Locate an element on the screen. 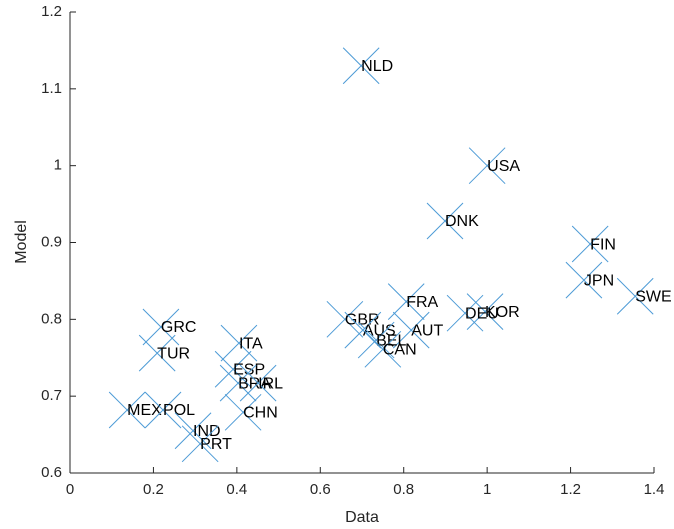 The height and width of the screenshot is (529, 674). x-tick-label: 0.6 is located at coordinates (320, 489).